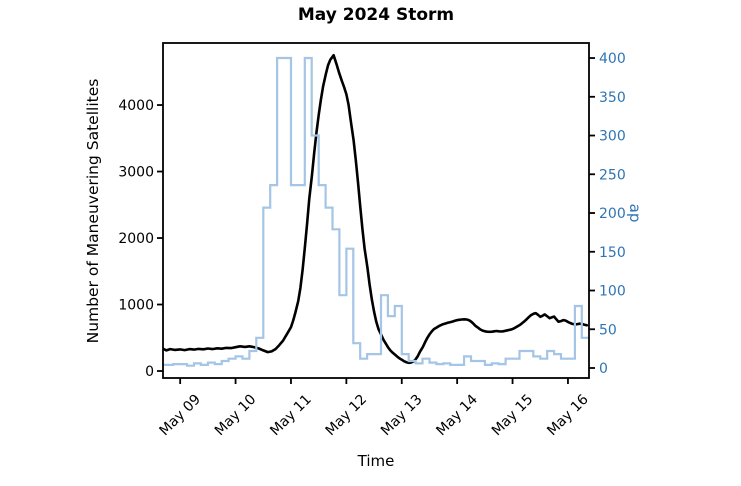 The height and width of the screenshot is (486, 741). I want to click on x-tick-label: May 11, so click(291, 416).